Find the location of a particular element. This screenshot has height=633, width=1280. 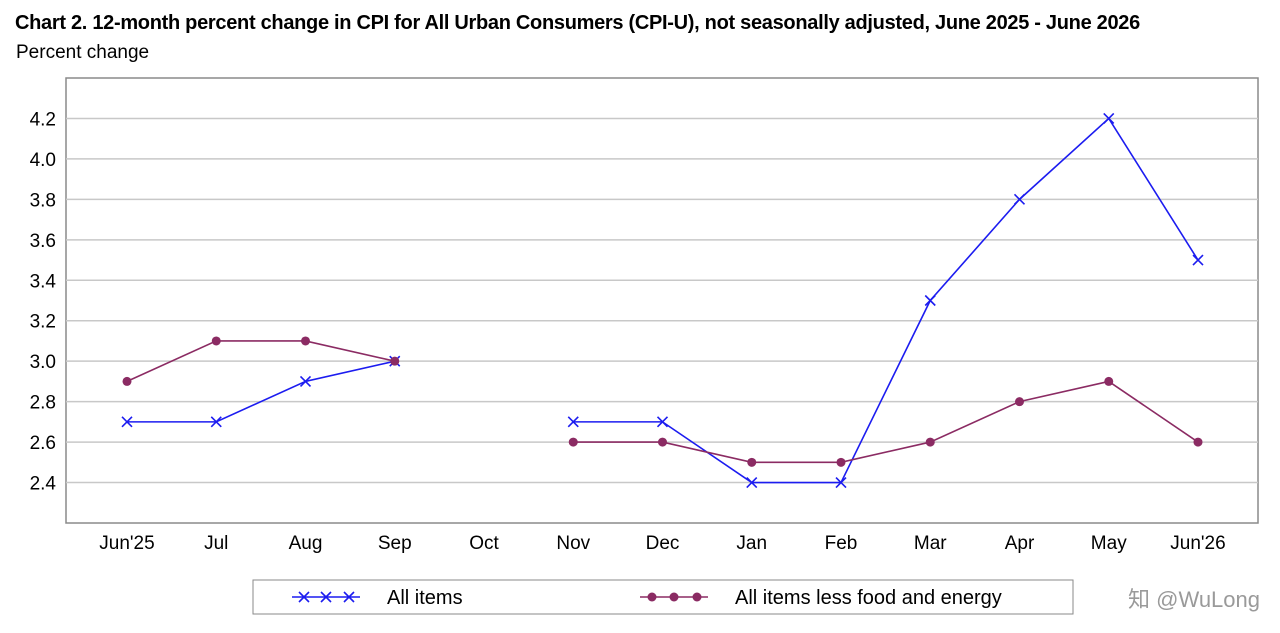

y-tick-label: 3.2 is located at coordinates (43, 322).